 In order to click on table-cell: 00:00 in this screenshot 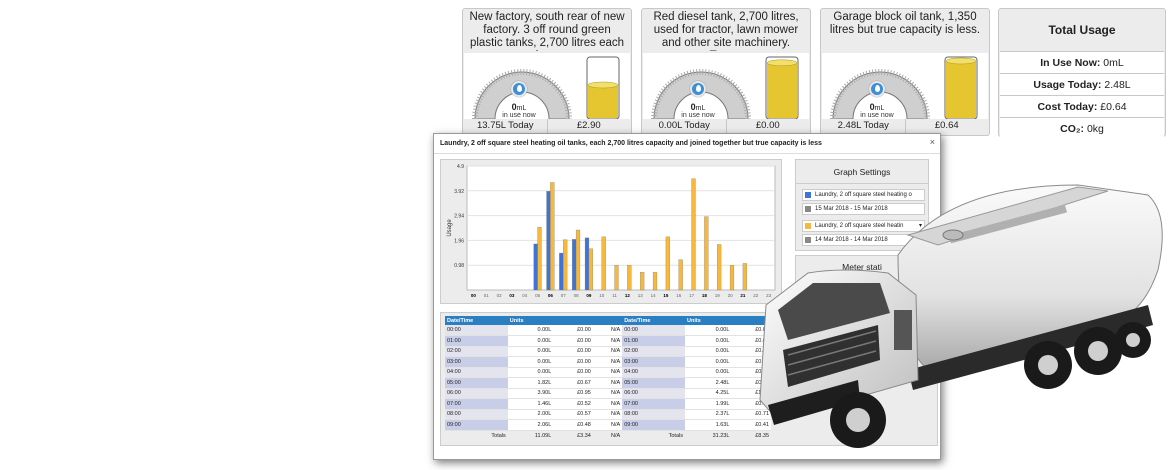, I will do `click(476, 330)`.